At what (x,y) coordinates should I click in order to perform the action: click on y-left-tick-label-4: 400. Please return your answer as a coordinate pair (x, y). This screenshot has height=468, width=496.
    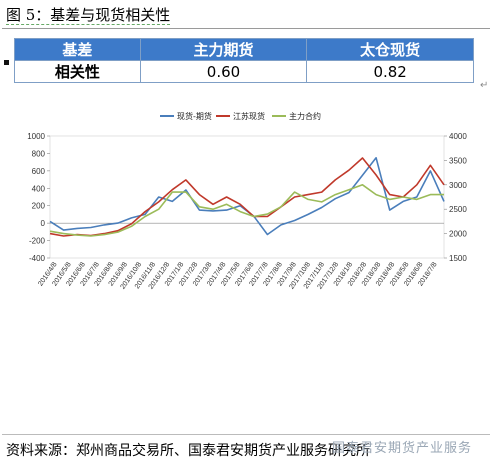
    Looking at the image, I should click on (39, 188).